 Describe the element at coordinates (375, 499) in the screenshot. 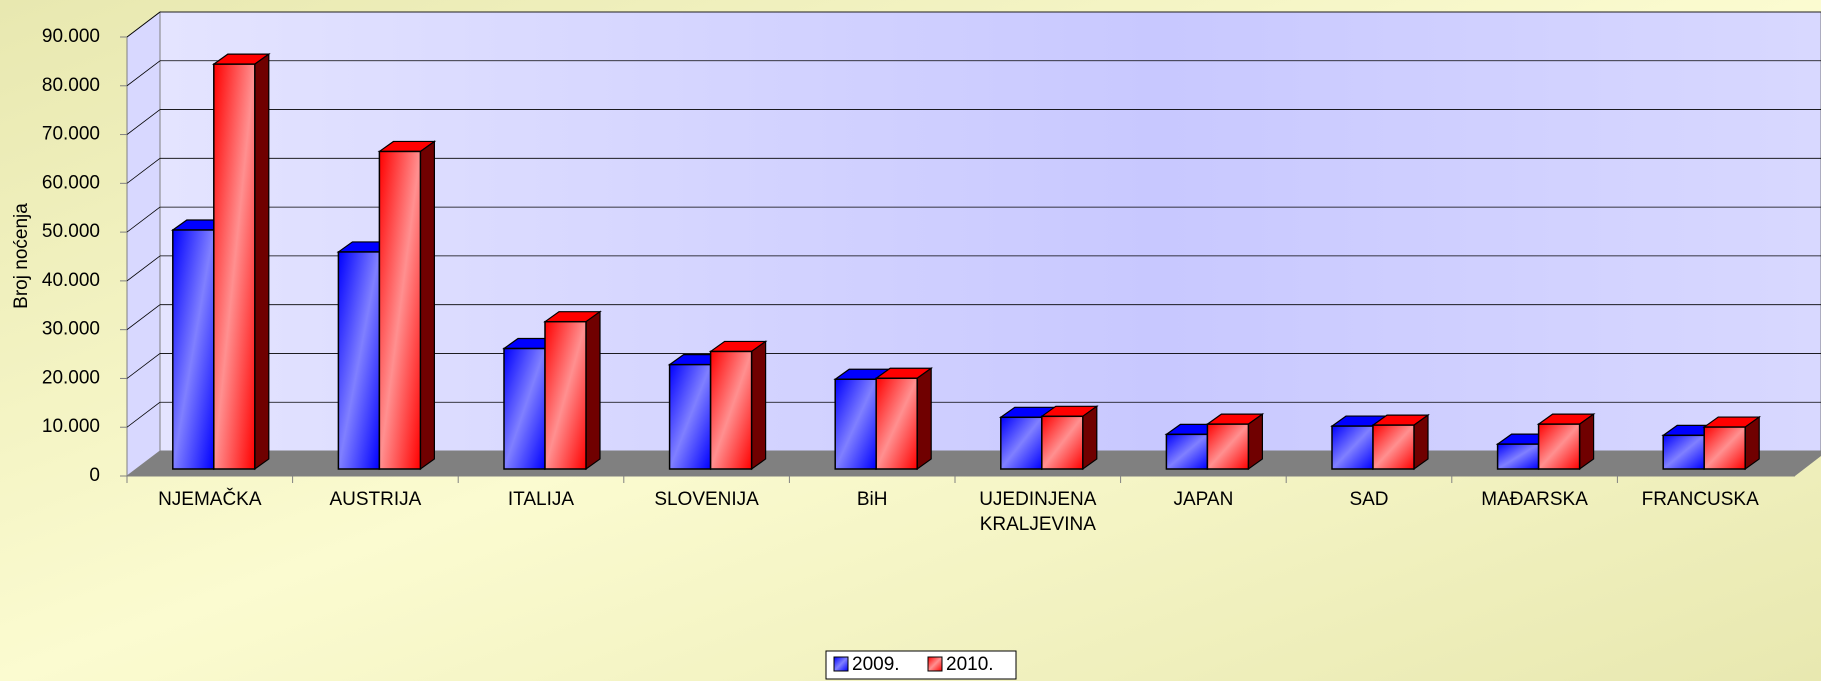

I see `x-tick-label: AUSTRIJA` at that location.